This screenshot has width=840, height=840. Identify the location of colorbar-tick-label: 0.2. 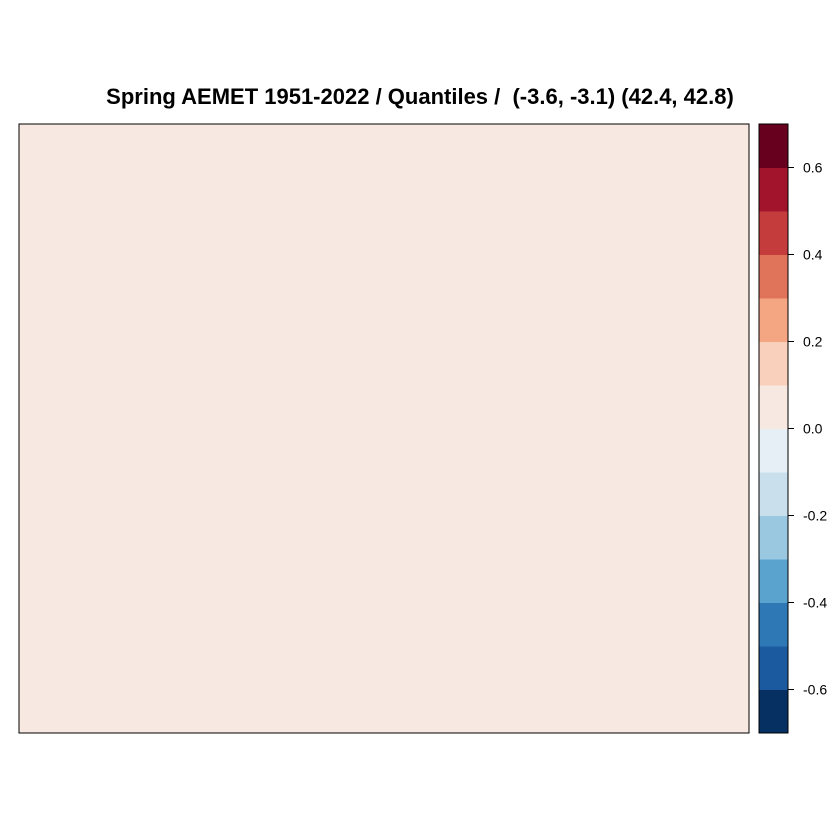
(813, 342).